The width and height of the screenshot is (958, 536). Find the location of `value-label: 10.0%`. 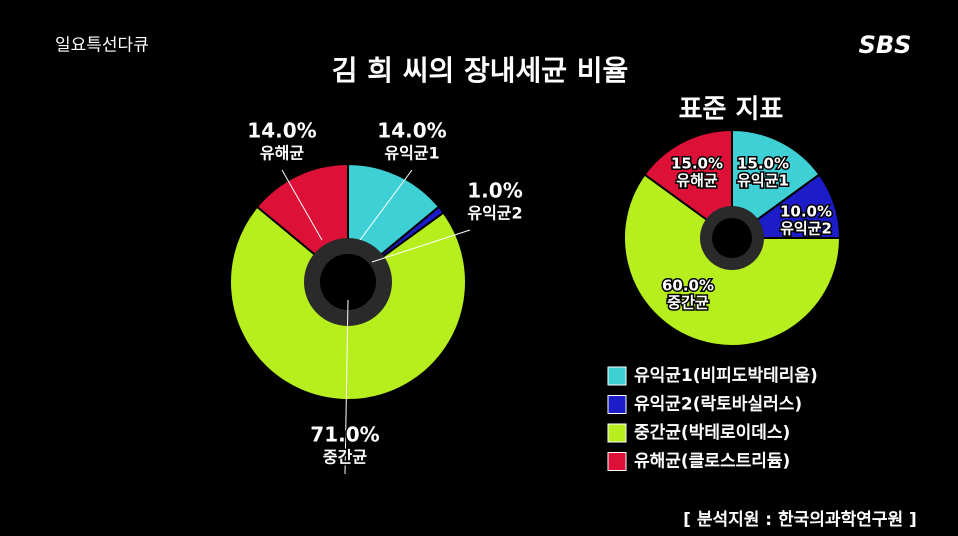

value-label: 10.0% is located at coordinates (806, 212).